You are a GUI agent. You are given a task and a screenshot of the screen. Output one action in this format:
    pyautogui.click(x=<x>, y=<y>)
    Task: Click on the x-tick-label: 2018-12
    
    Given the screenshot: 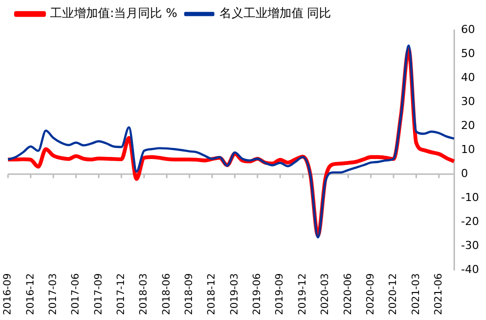 What is the action you would take?
    pyautogui.click(x=212, y=294)
    